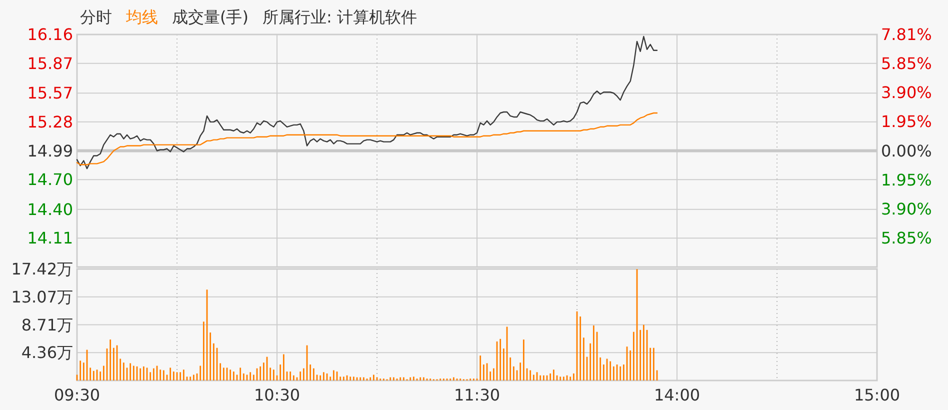 This screenshot has height=410, width=948. I want to click on x-tick-label: 15:00, so click(877, 395).